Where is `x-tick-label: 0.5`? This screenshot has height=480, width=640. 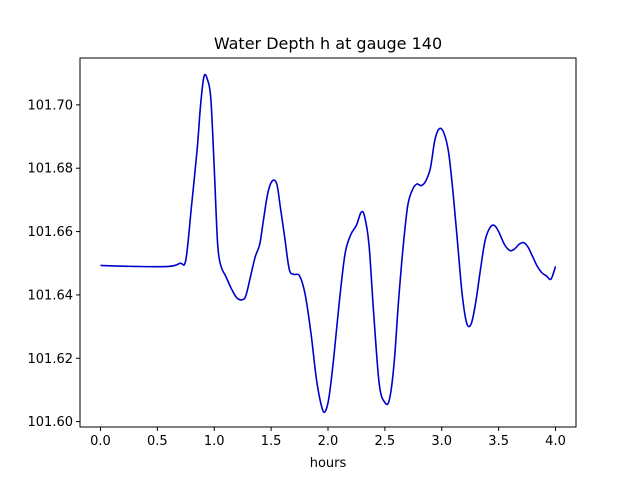 x-tick-label: 0.5 is located at coordinates (157, 441).